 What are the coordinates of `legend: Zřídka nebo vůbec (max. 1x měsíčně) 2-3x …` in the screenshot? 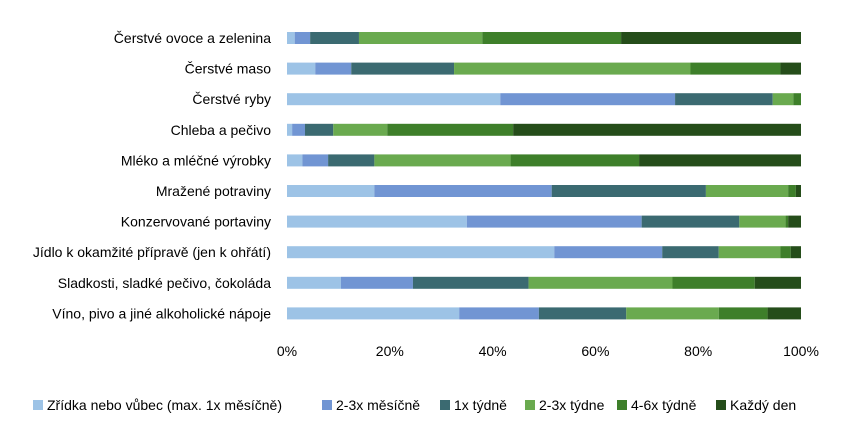 It's located at (414, 405).